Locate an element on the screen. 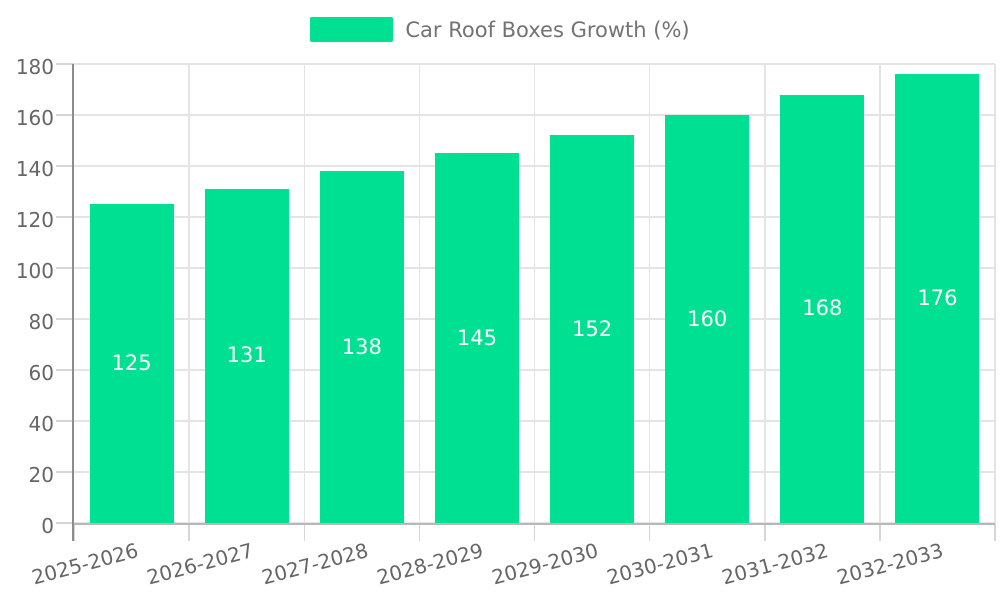  bar: 125 is located at coordinates (131, 363).